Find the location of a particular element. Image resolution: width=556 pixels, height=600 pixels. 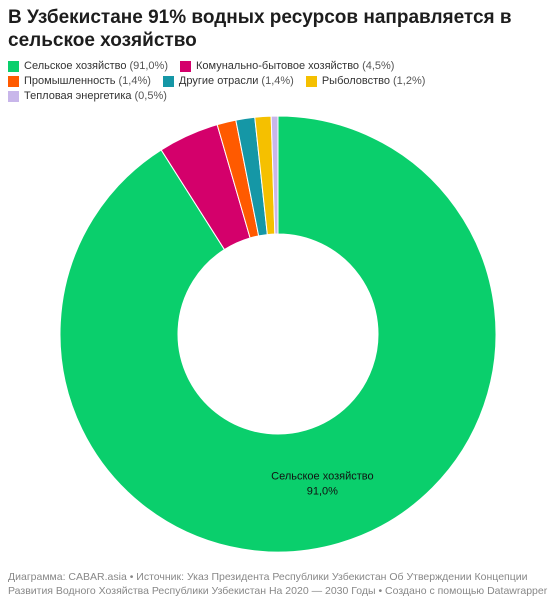

slice-value: 91,0% is located at coordinates (322, 492).